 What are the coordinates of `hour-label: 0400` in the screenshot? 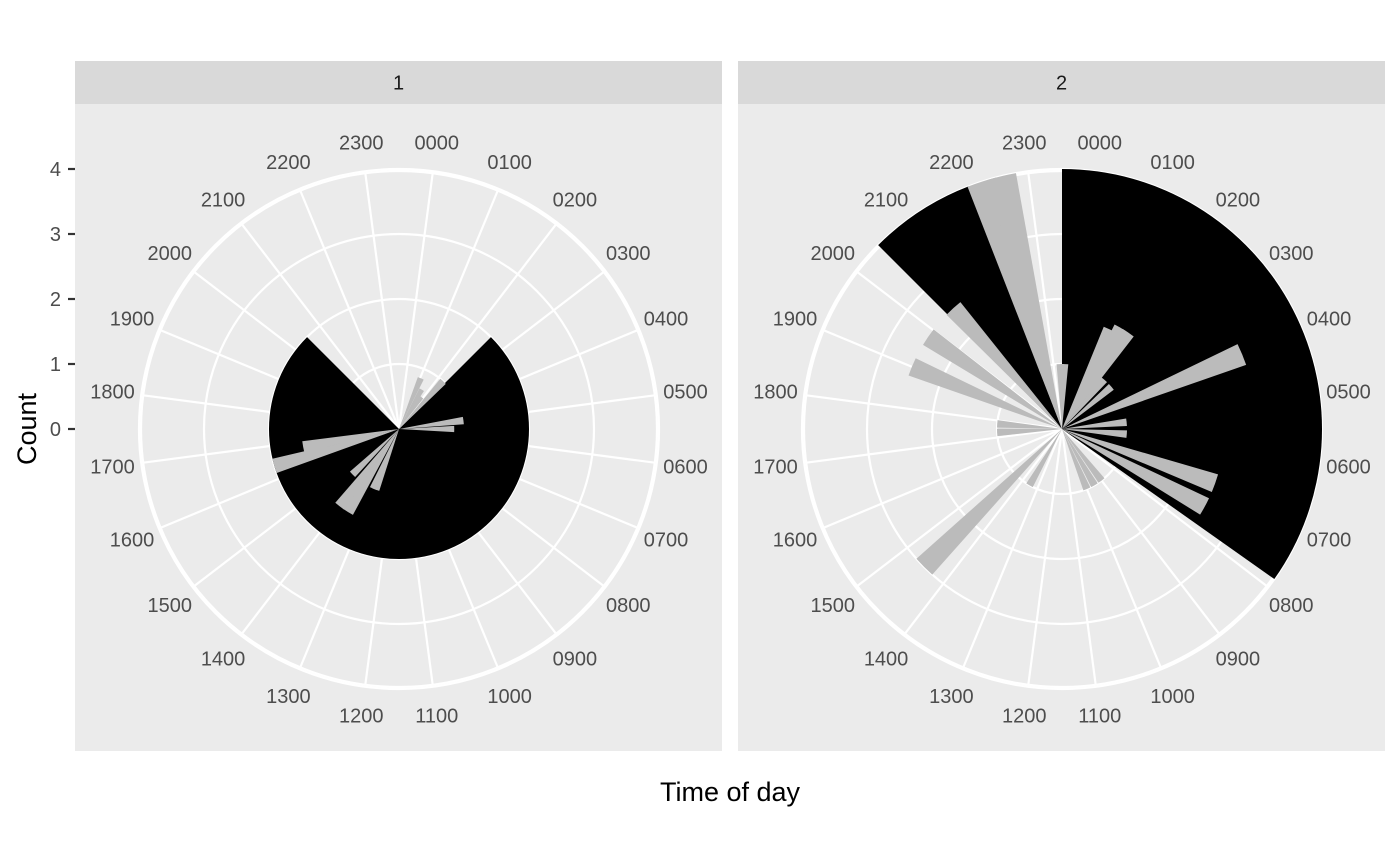 It's located at (666, 319).